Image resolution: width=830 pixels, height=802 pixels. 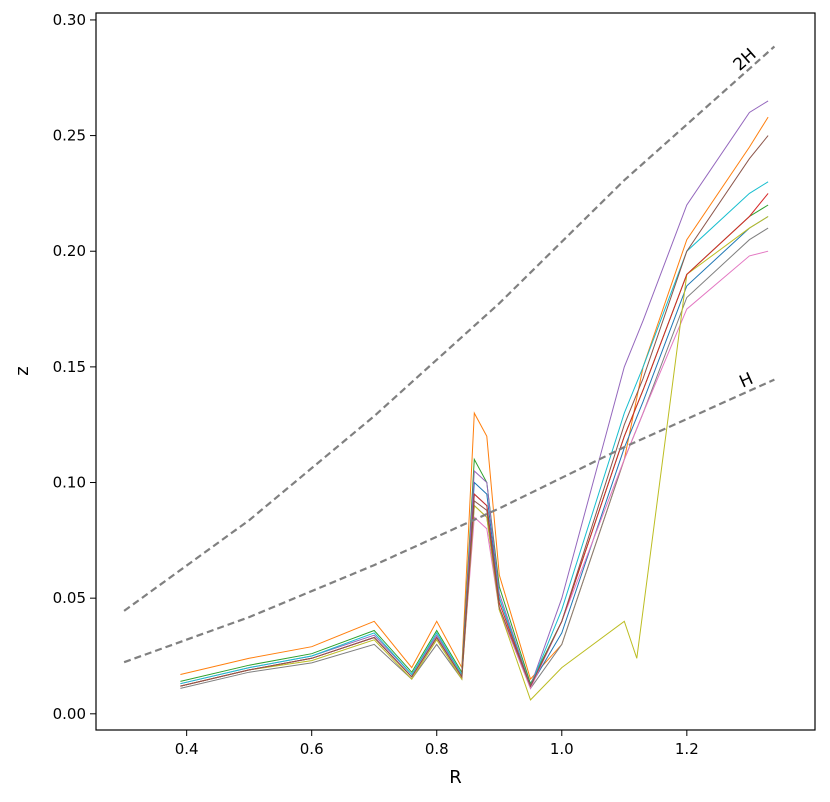 I want to click on x-tick-label: 0.6, so click(x=312, y=749).